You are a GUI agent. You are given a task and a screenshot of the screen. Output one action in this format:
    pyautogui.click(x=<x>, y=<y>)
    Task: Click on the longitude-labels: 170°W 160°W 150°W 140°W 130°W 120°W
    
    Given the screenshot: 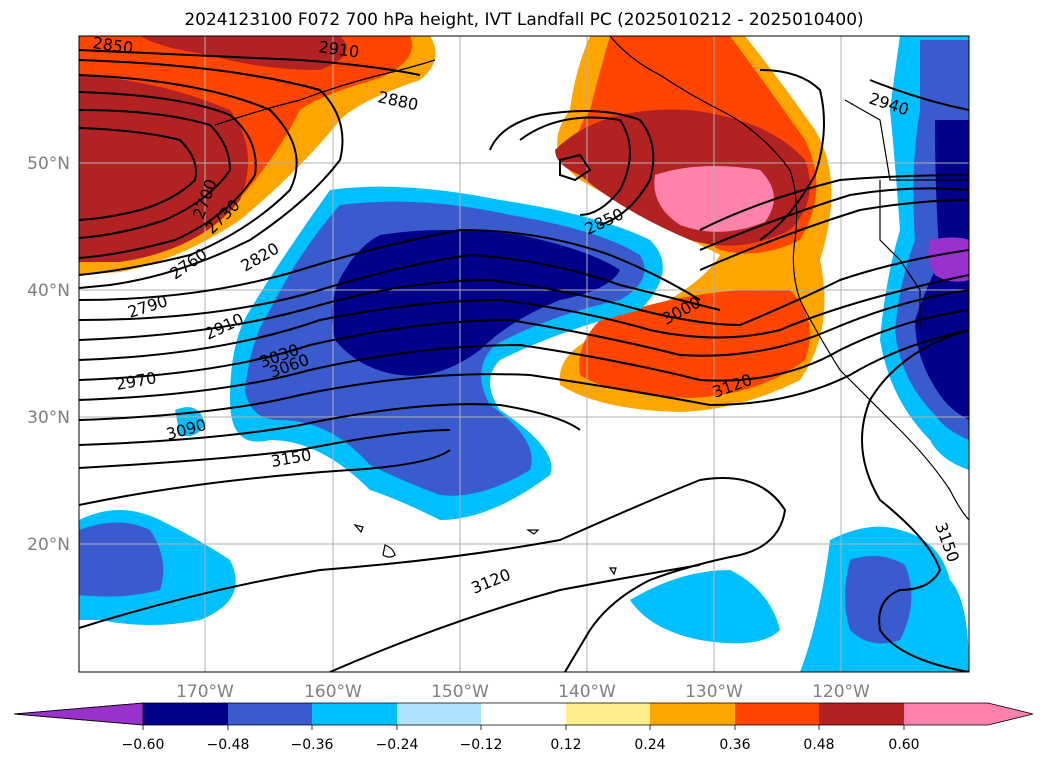 What is the action you would take?
    pyautogui.click(x=523, y=692)
    